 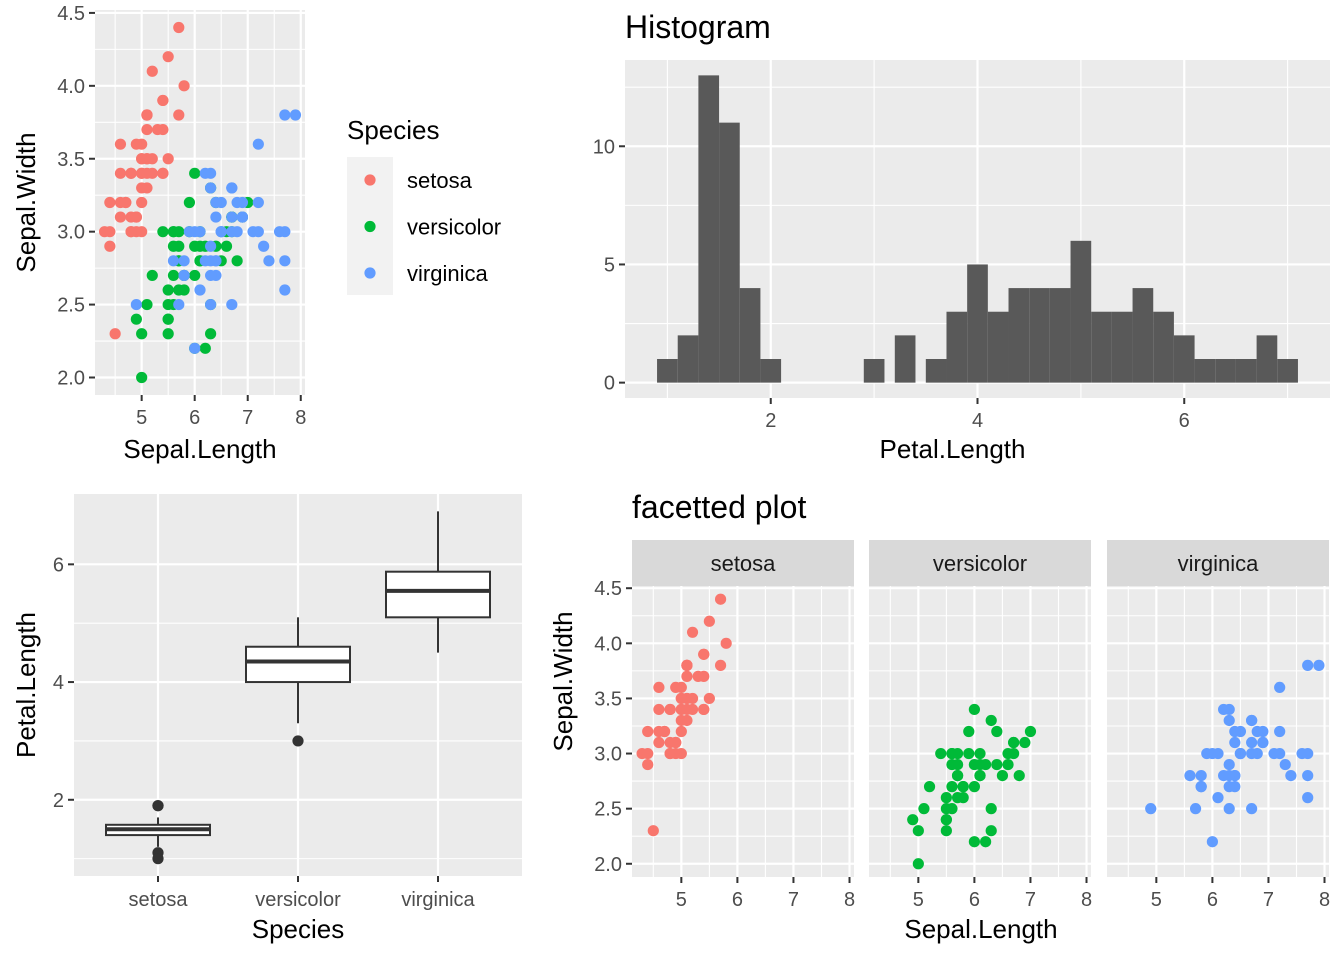 What do you see at coordinates (737, 900) in the screenshot?
I see `facet-setosa-x-tick-label: 6` at bounding box center [737, 900].